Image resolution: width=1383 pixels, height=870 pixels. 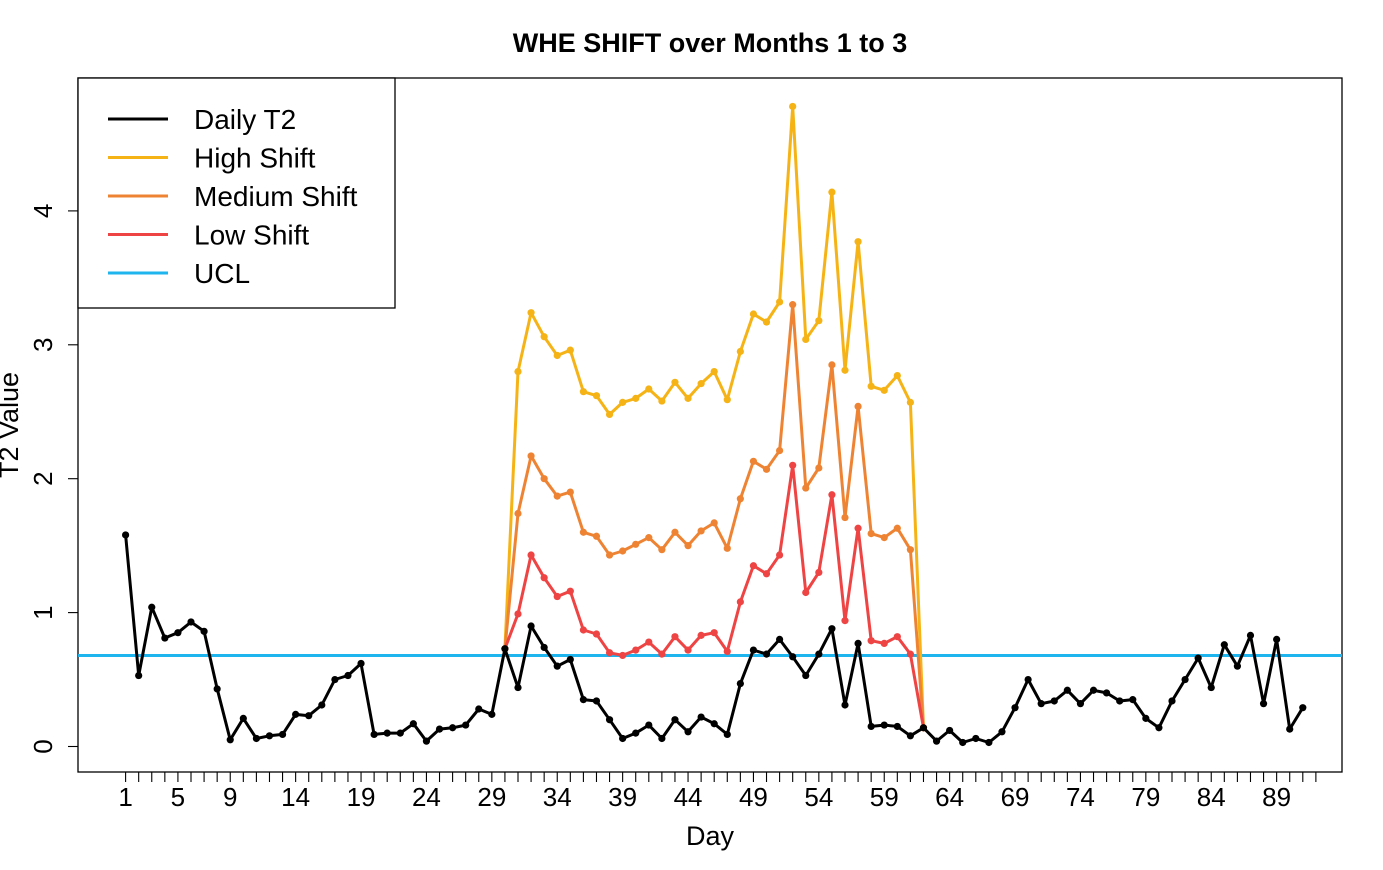 What do you see at coordinates (557, 797) in the screenshot?
I see `x-tick-label: 34` at bounding box center [557, 797].